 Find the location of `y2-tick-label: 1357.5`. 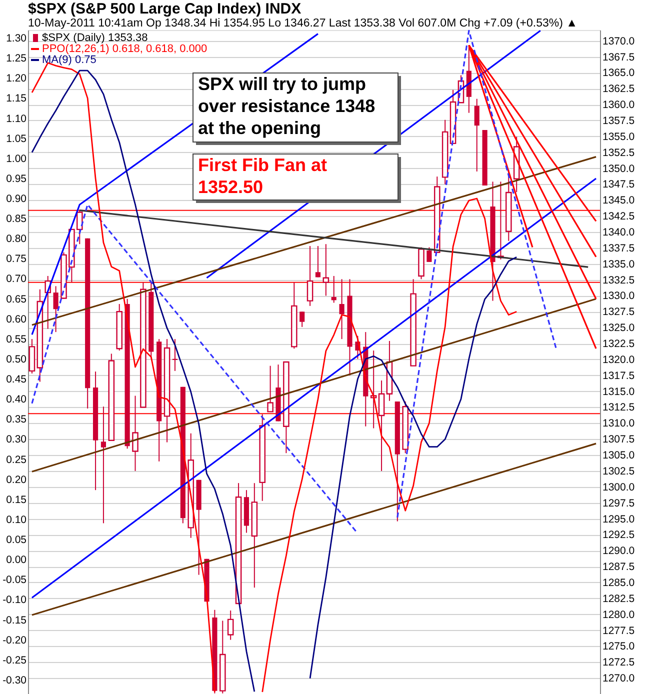

y2-tick-label: 1357.5 is located at coordinates (618, 120).